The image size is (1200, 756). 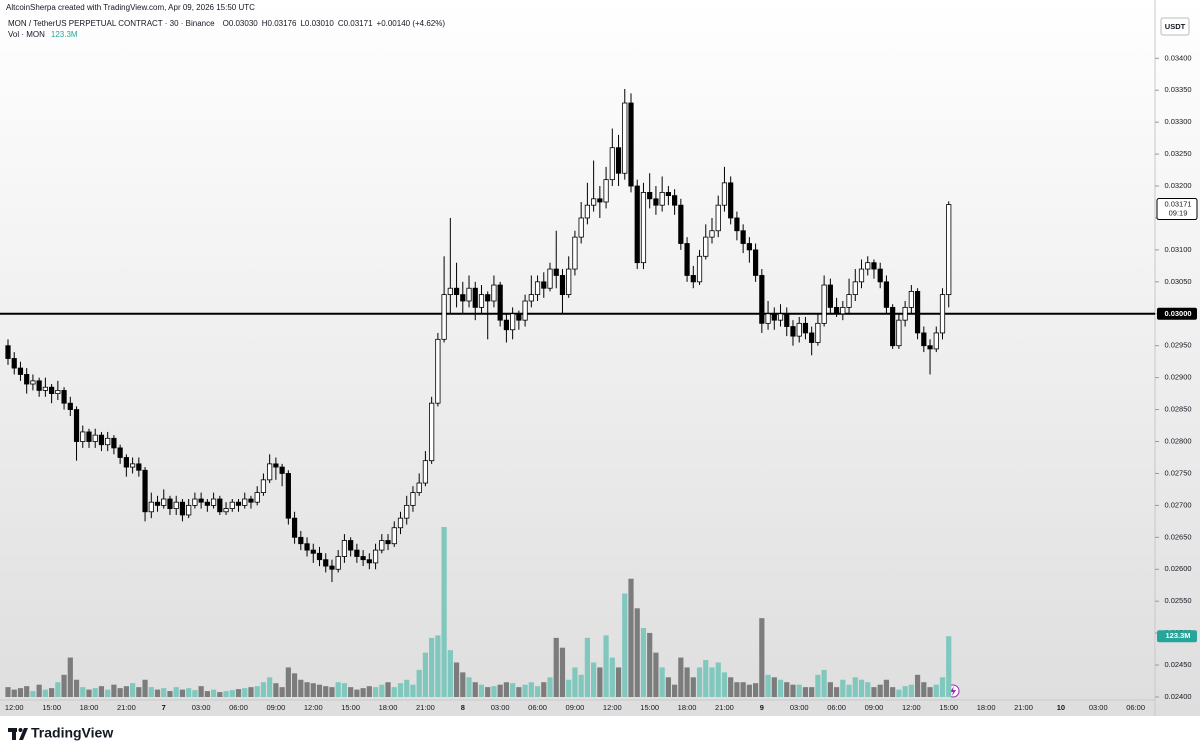 I want to click on y-tick-label: 0.03250, so click(x=1177, y=153).